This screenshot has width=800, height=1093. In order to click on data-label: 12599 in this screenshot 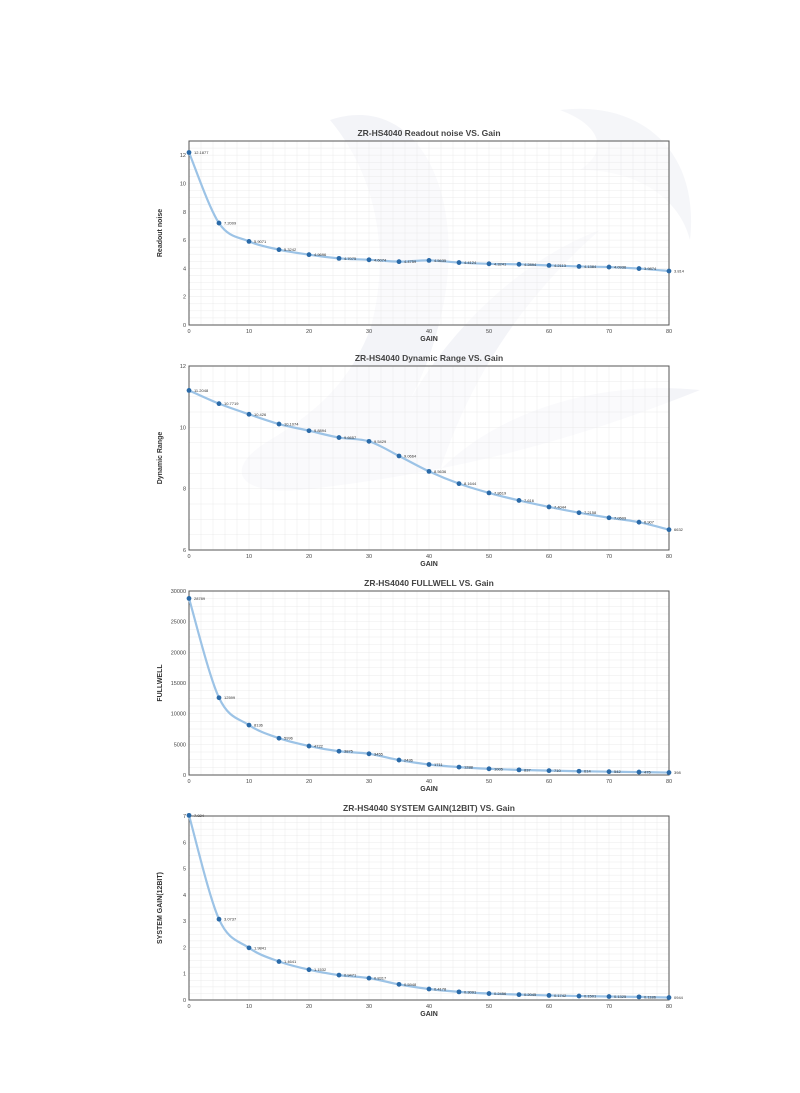, I will do `click(230, 697)`.